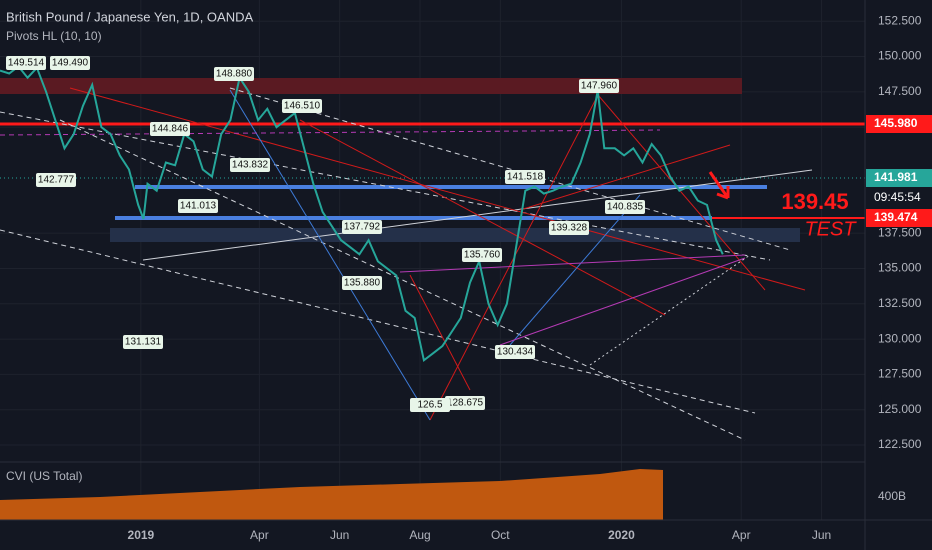  What do you see at coordinates (500, 535) in the screenshot?
I see `x-tick-label: Oct` at bounding box center [500, 535].